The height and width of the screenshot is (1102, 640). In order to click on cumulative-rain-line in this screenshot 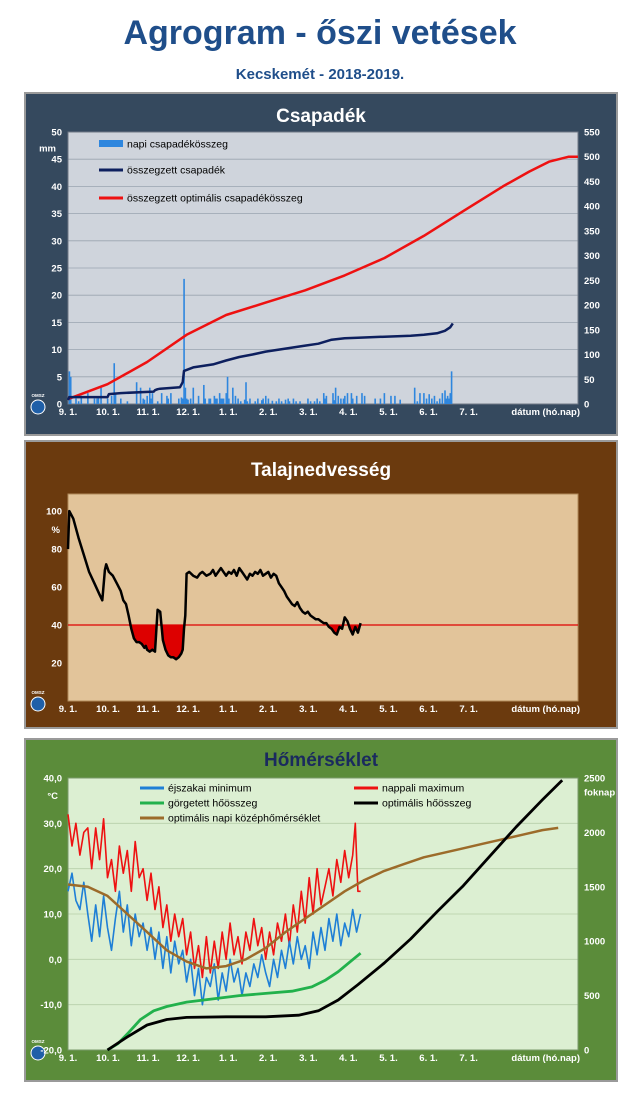, I will do `click(260, 361)`.